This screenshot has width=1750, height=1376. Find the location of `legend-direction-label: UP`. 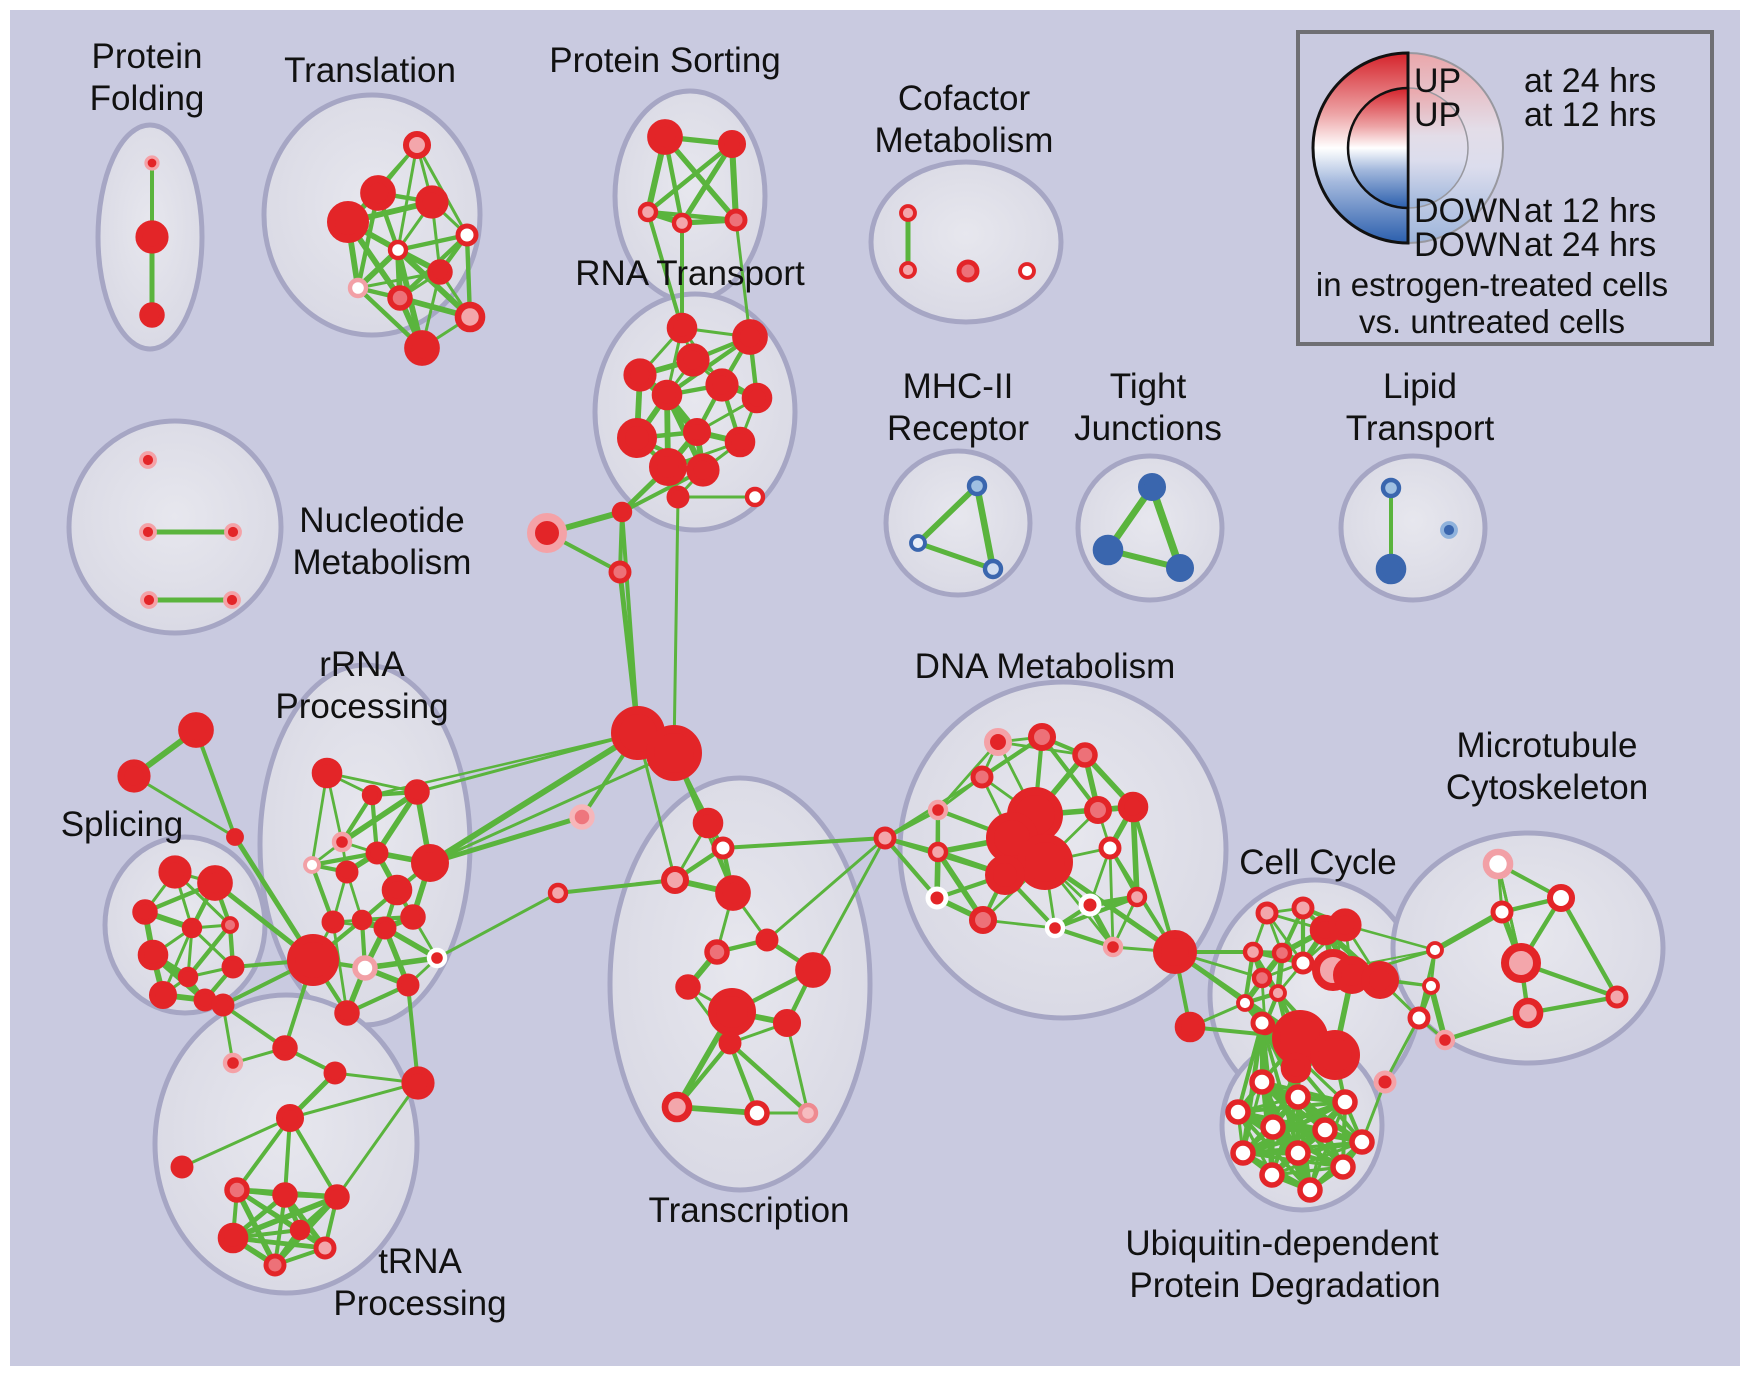

legend-direction-label: UP is located at coordinates (1437, 81).